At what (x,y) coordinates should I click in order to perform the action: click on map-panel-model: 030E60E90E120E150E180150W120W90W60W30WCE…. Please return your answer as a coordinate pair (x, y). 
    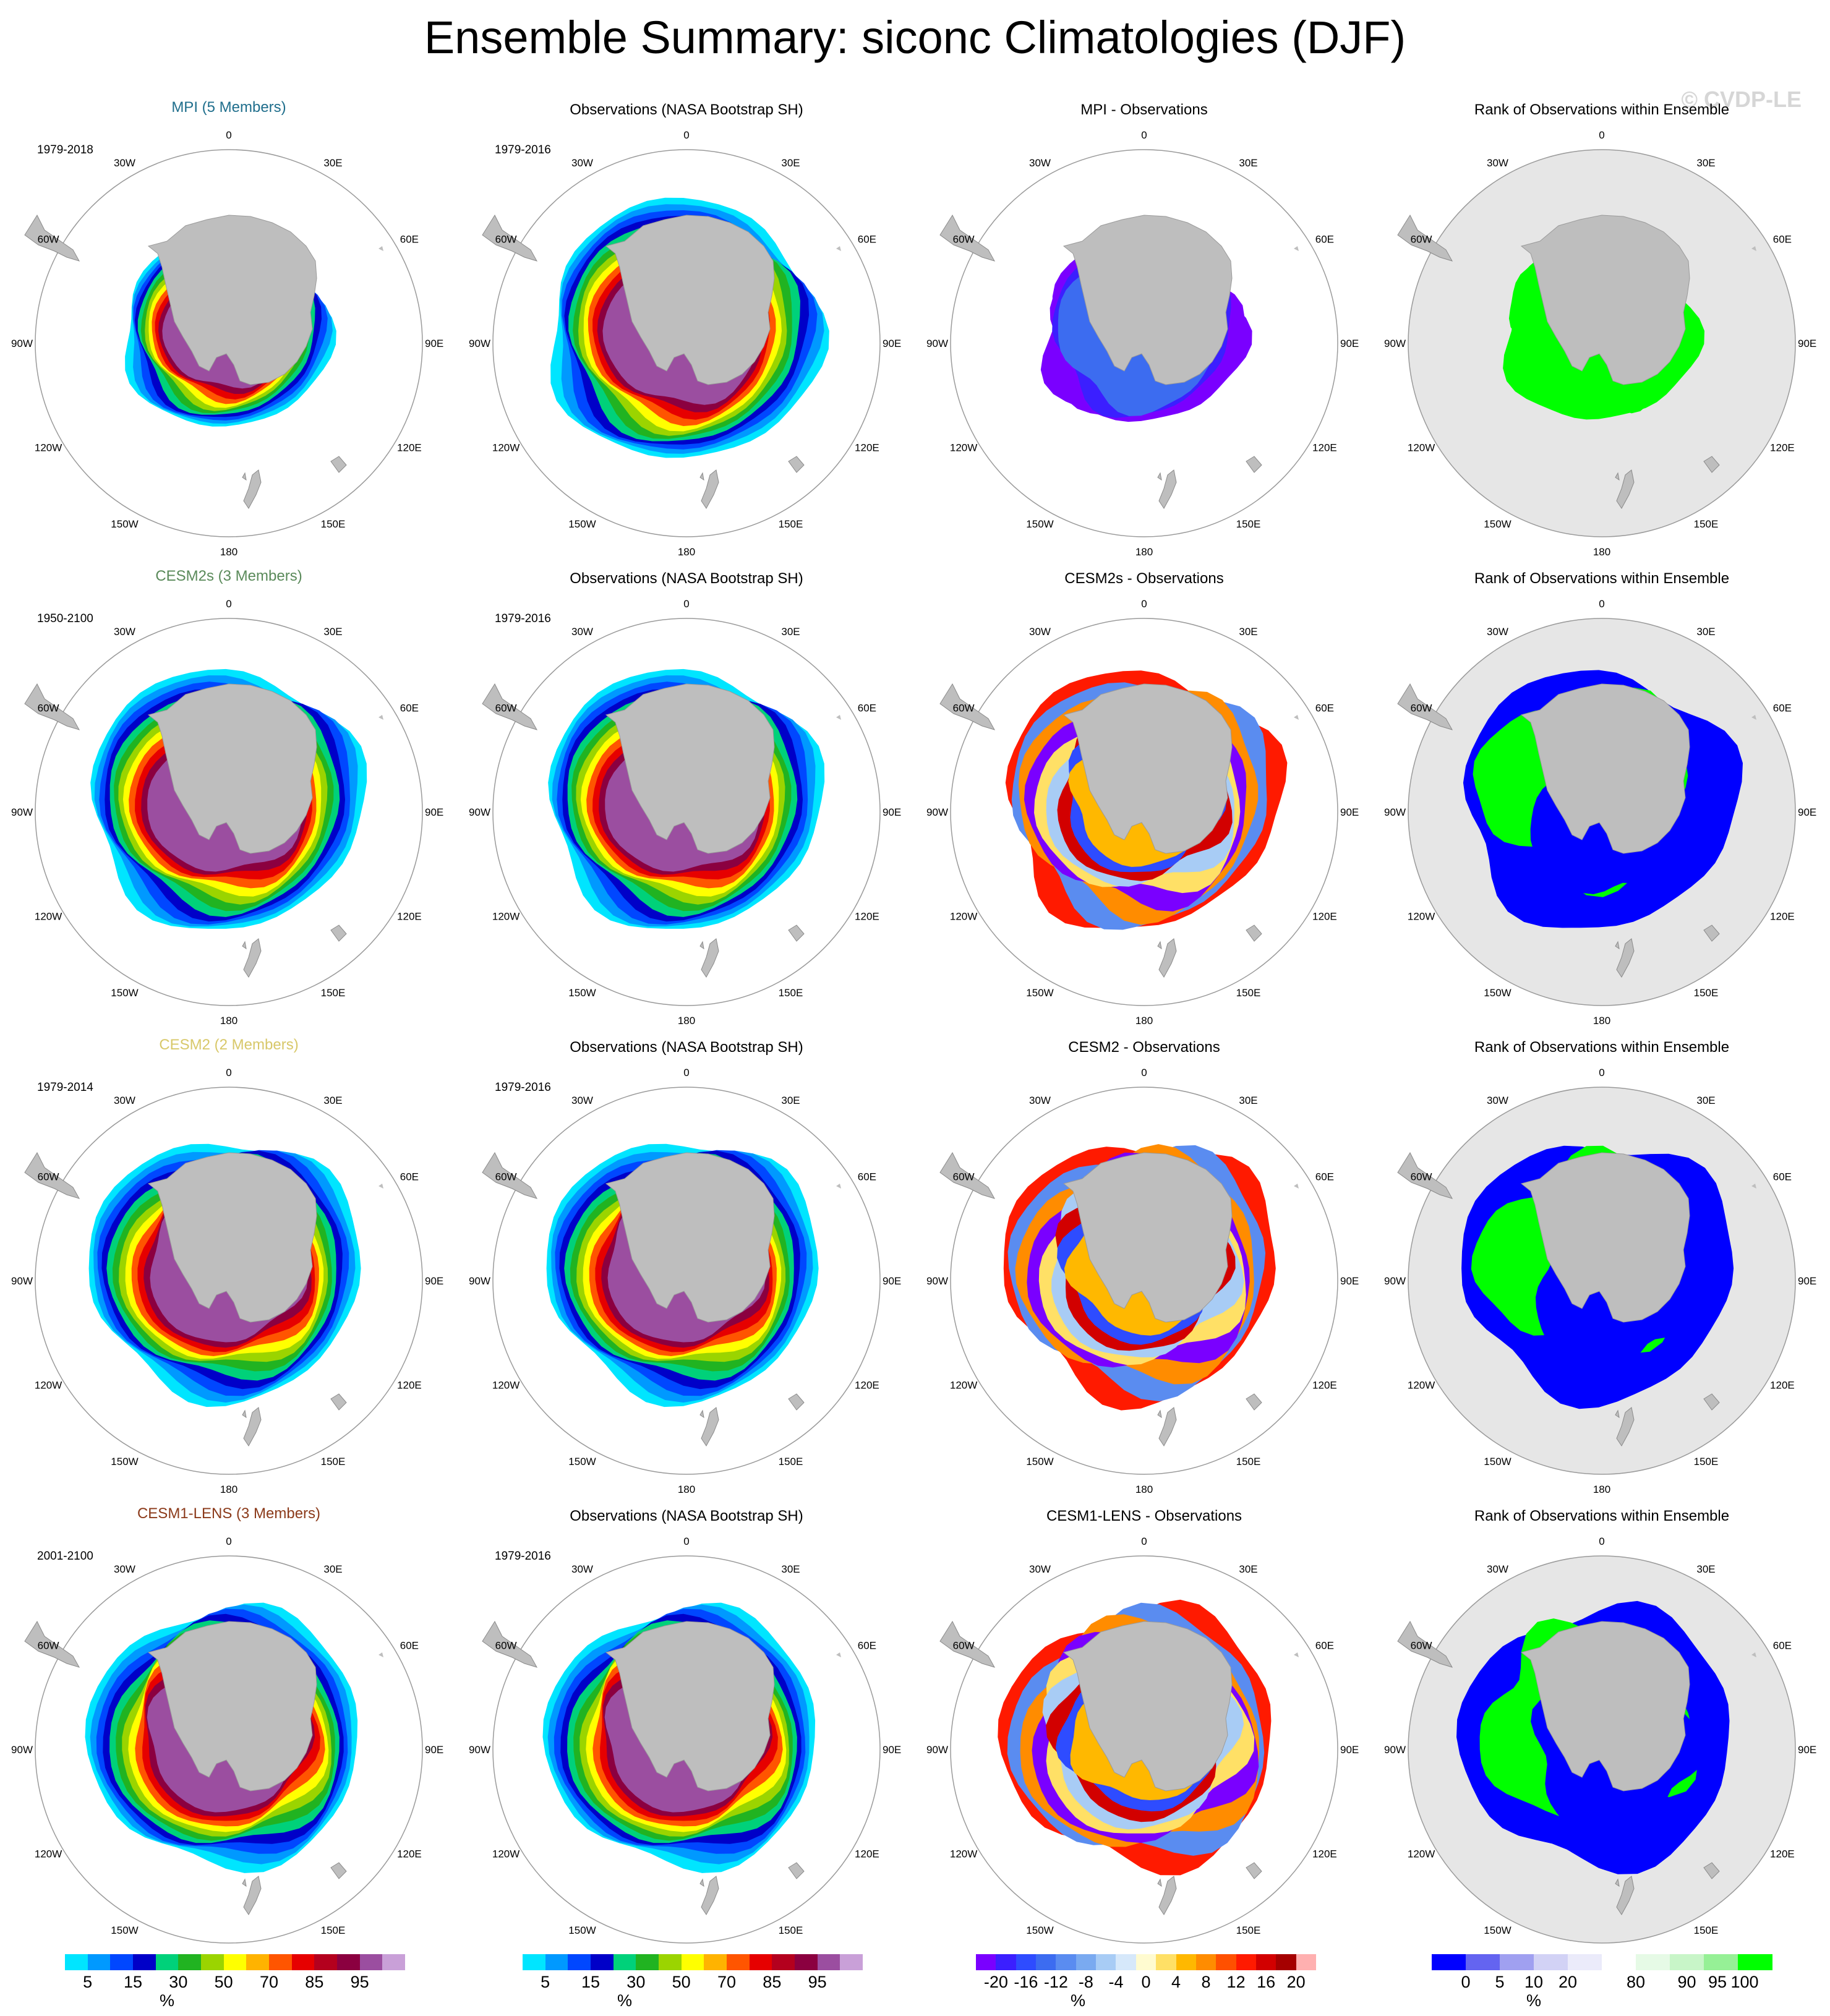
    Looking at the image, I should click on (229, 1740).